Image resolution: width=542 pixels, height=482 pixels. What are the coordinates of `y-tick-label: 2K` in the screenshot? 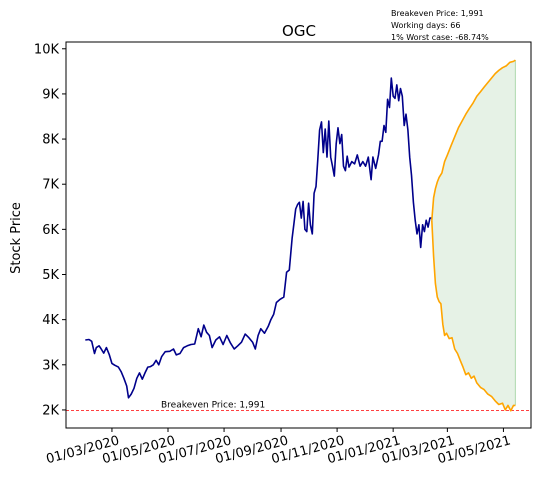 It's located at (50, 410).